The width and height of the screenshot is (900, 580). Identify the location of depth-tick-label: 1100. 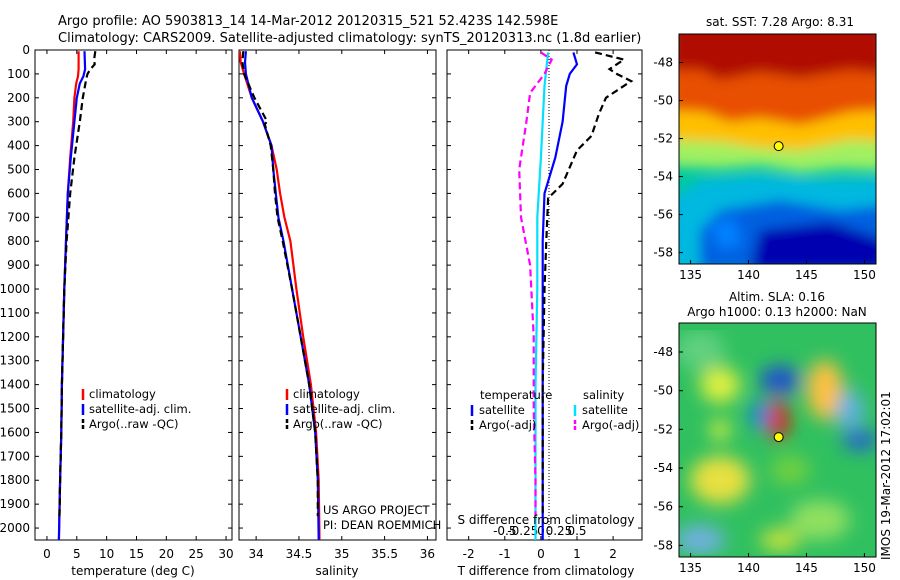
(15, 313).